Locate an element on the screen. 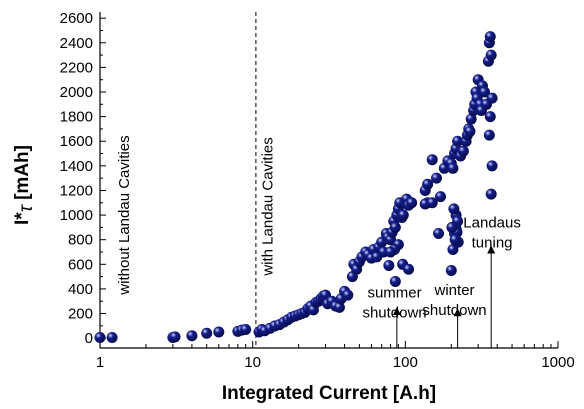 The image size is (584, 409). y-axis-title-main: I* is located at coordinates (22, 218).